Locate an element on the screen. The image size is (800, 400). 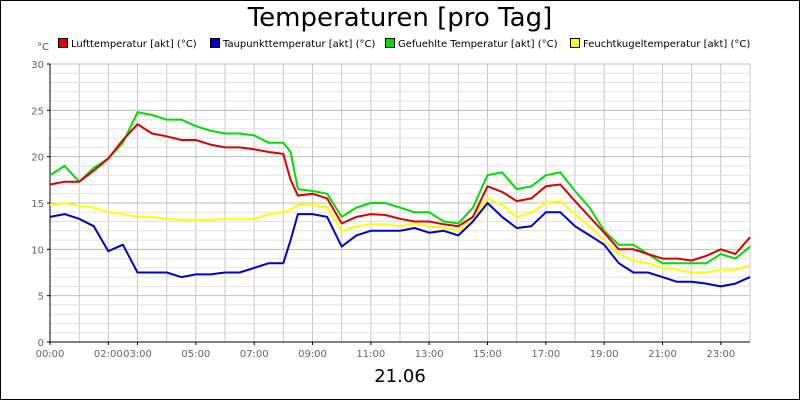
x-tick-label: 09:00 is located at coordinates (312, 354).